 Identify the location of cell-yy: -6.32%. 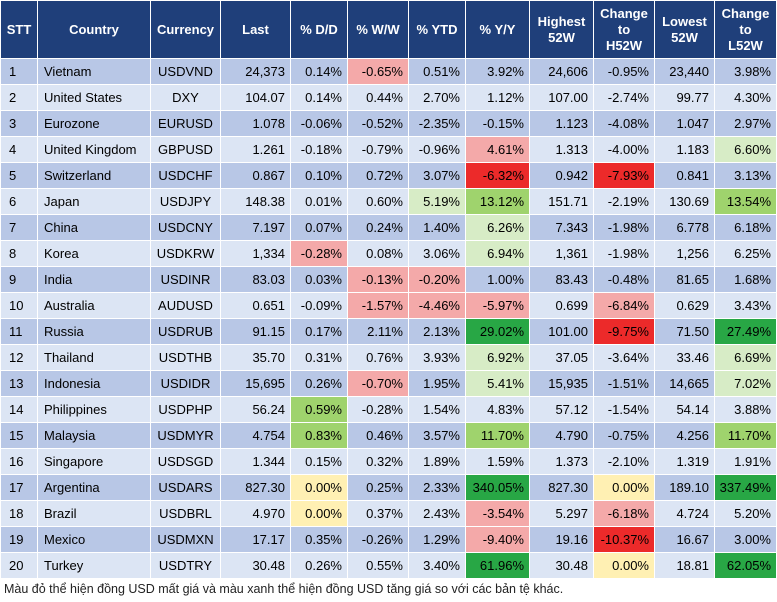
(497, 175).